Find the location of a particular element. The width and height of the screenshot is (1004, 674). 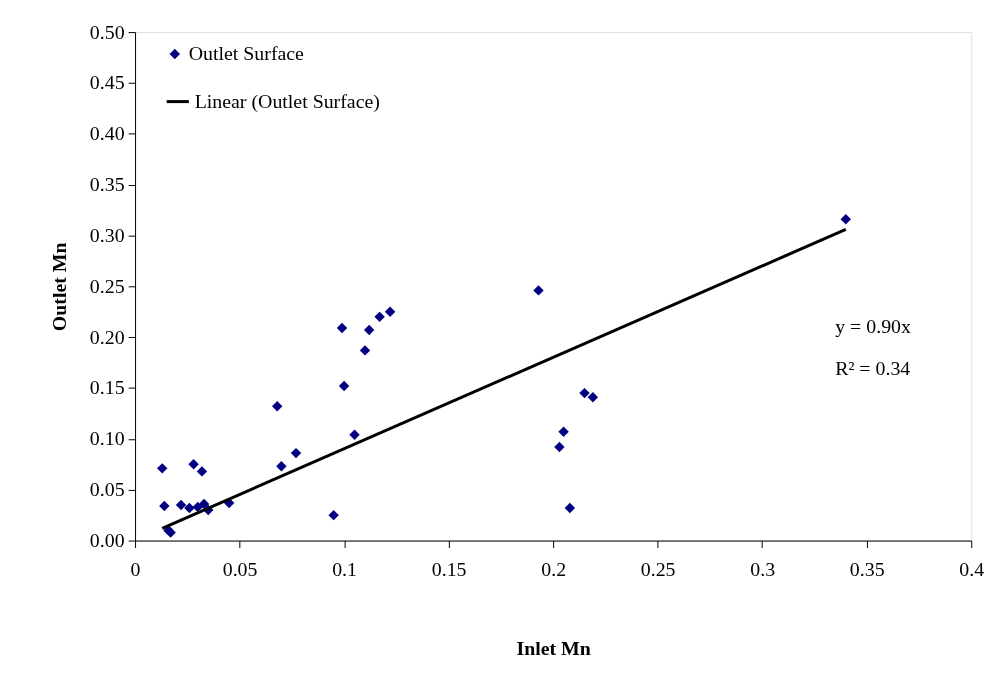

x-tick-label: 0.05 is located at coordinates (240, 568).